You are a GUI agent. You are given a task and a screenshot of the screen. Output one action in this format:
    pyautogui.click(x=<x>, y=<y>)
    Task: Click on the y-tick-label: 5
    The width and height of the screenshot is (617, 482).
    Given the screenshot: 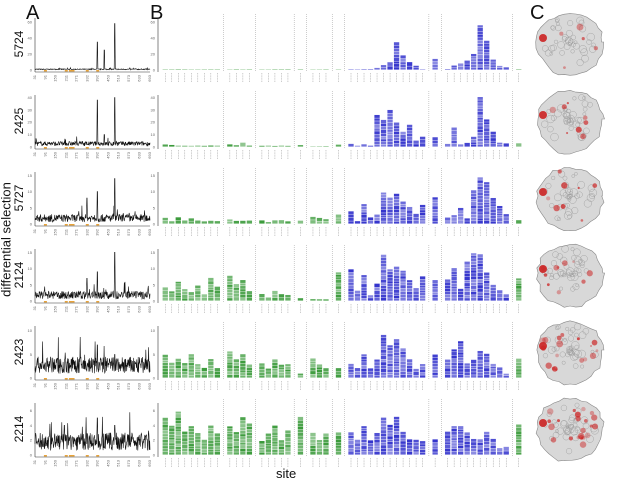 What is the action you would take?
    pyautogui.click(x=31, y=284)
    